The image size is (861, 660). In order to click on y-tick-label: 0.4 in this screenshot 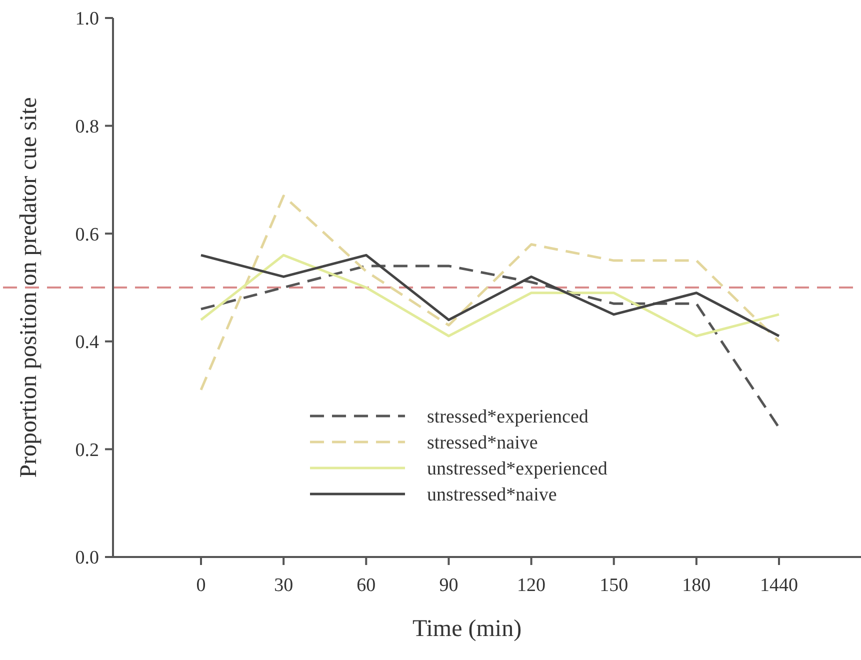, I will do `click(87, 343)`.